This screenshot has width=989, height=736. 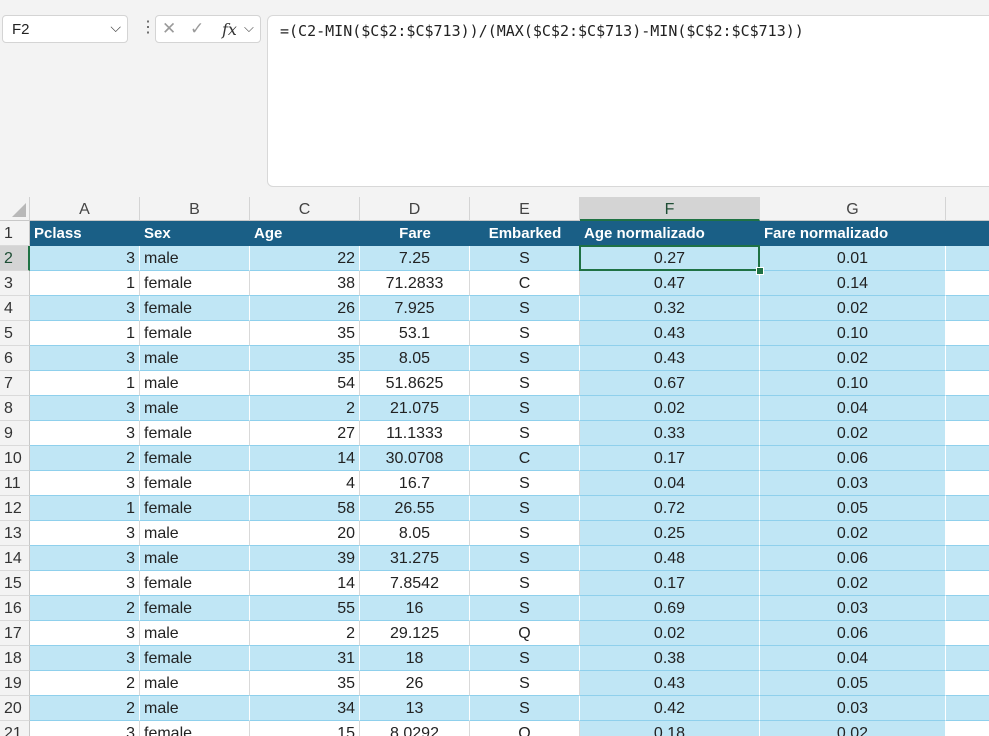 What do you see at coordinates (15, 433) in the screenshot?
I see `row-header: 9` at bounding box center [15, 433].